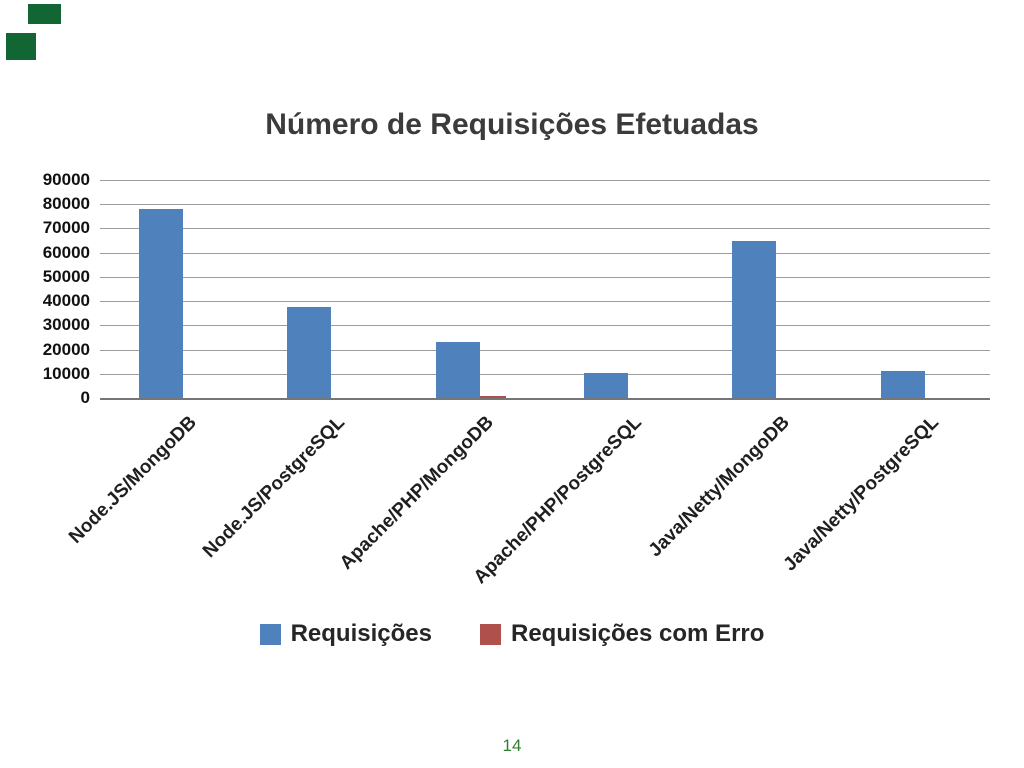 The width and height of the screenshot is (1024, 768). I want to click on slide-deco-left-square, so click(21, 46).